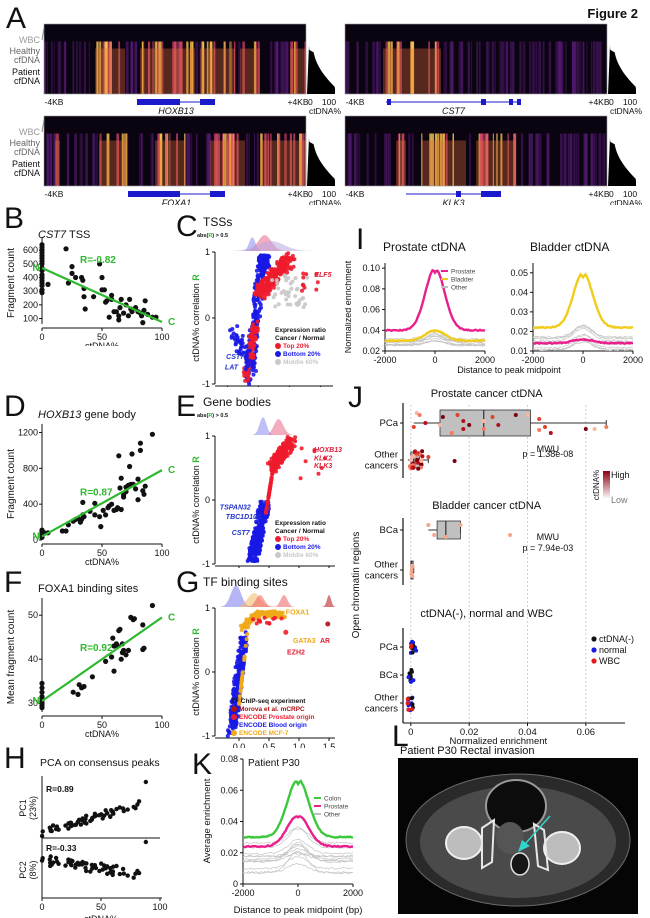 The image size is (650, 918). What do you see at coordinates (232, 367) in the screenshot?
I see `gene-label: LAT` at bounding box center [232, 367].